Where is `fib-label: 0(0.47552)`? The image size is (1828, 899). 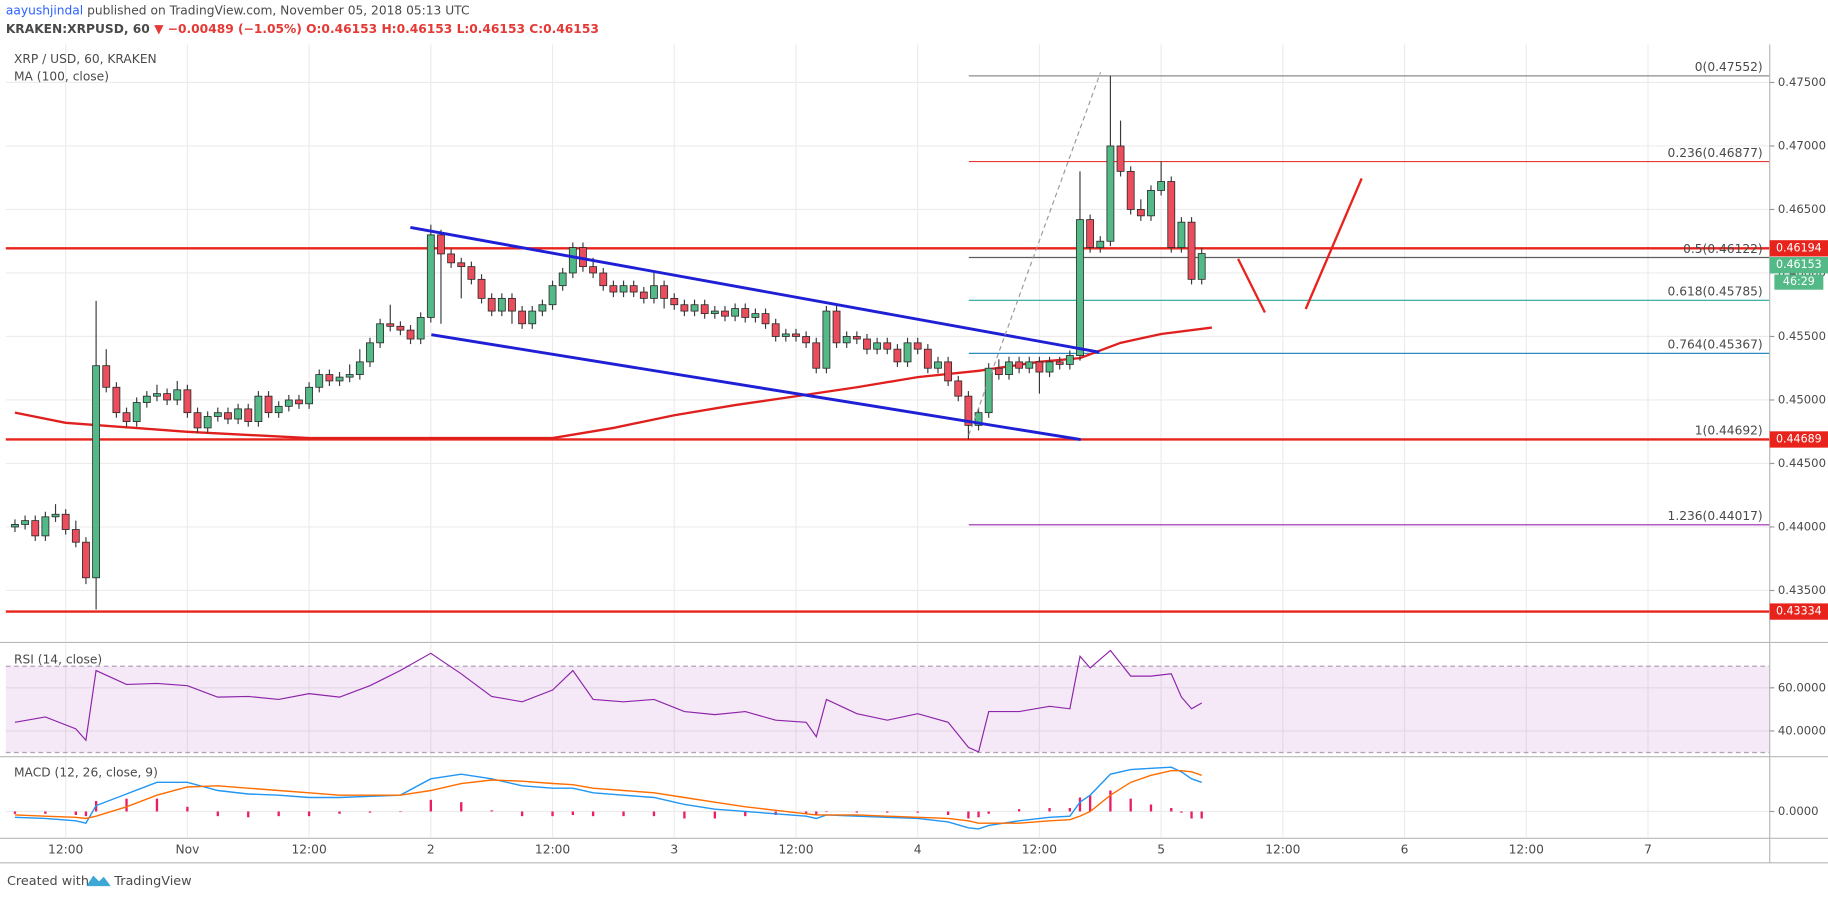 fib-label: 0(0.47552) is located at coordinates (1729, 67).